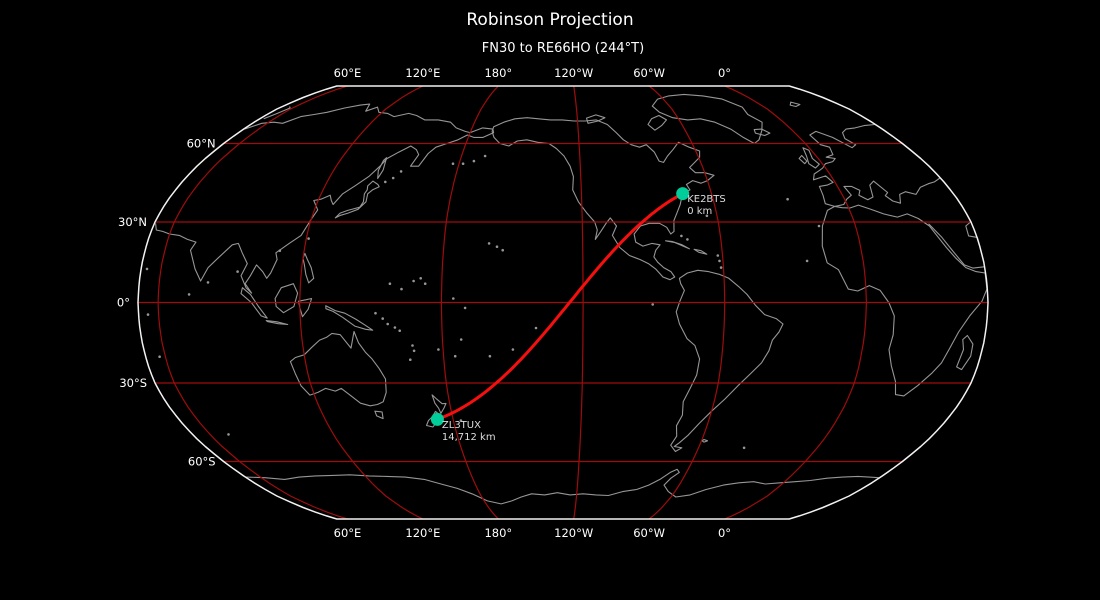  I want to click on lon-tick-label-top: 120°W, so click(573, 73).